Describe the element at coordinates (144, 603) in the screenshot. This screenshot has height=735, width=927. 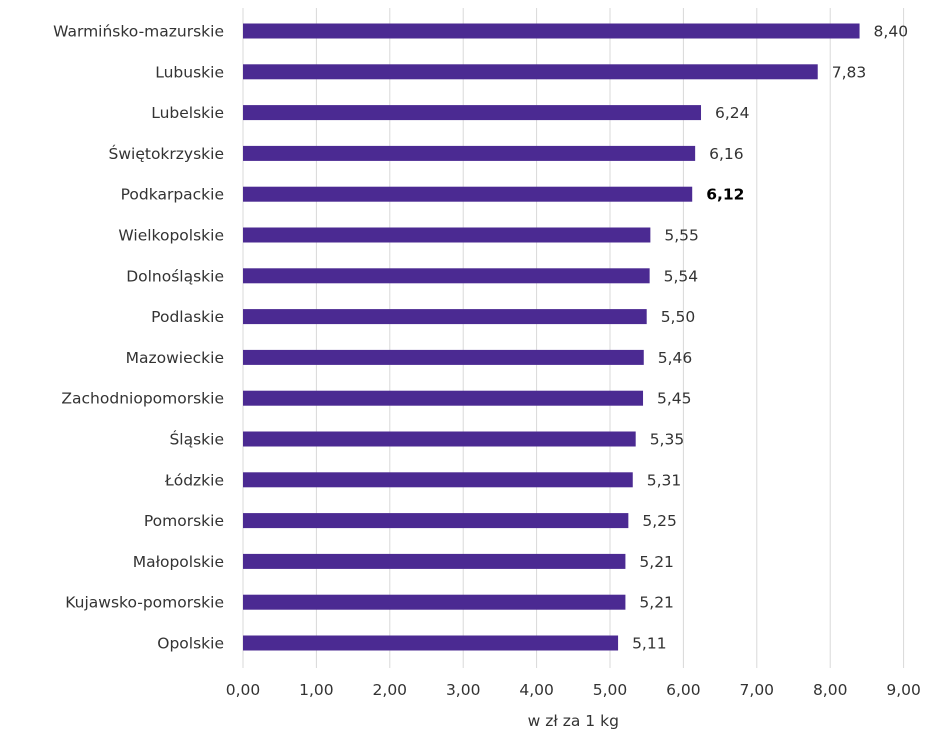
I see `category-label: Kujawsko-pomorskie` at that location.